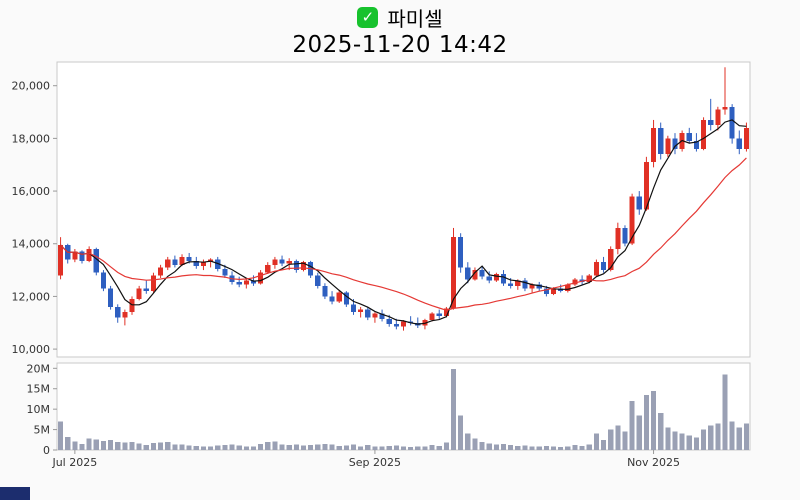 Image resolution: width=800 pixels, height=500 pixels. I want to click on volume-axis-label: 5M, so click(42, 430).